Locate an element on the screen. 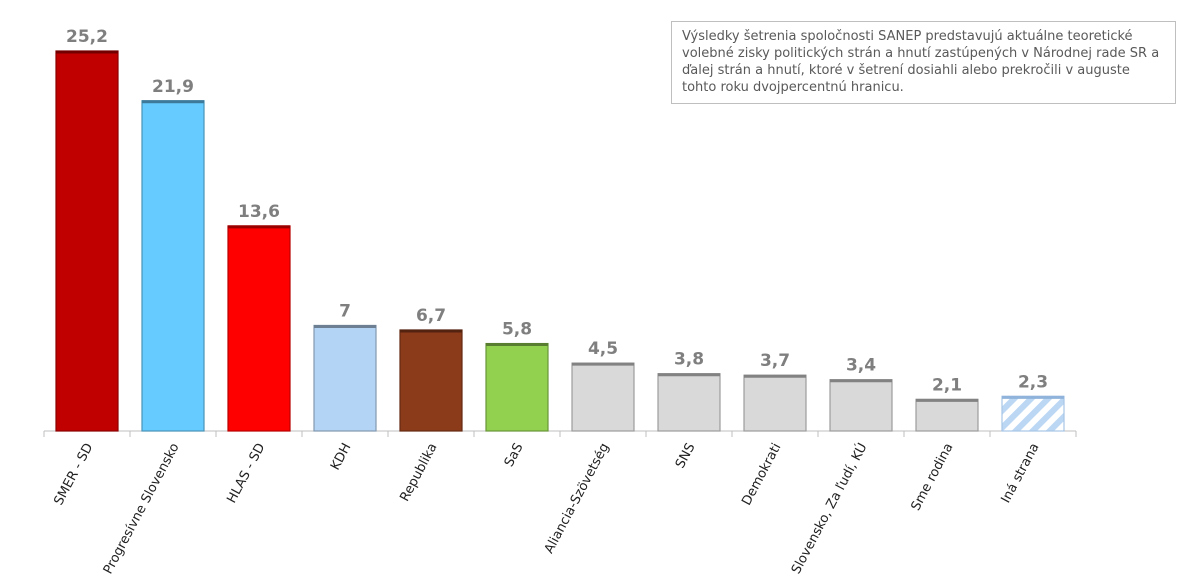  value-label: 2,1 is located at coordinates (947, 385).